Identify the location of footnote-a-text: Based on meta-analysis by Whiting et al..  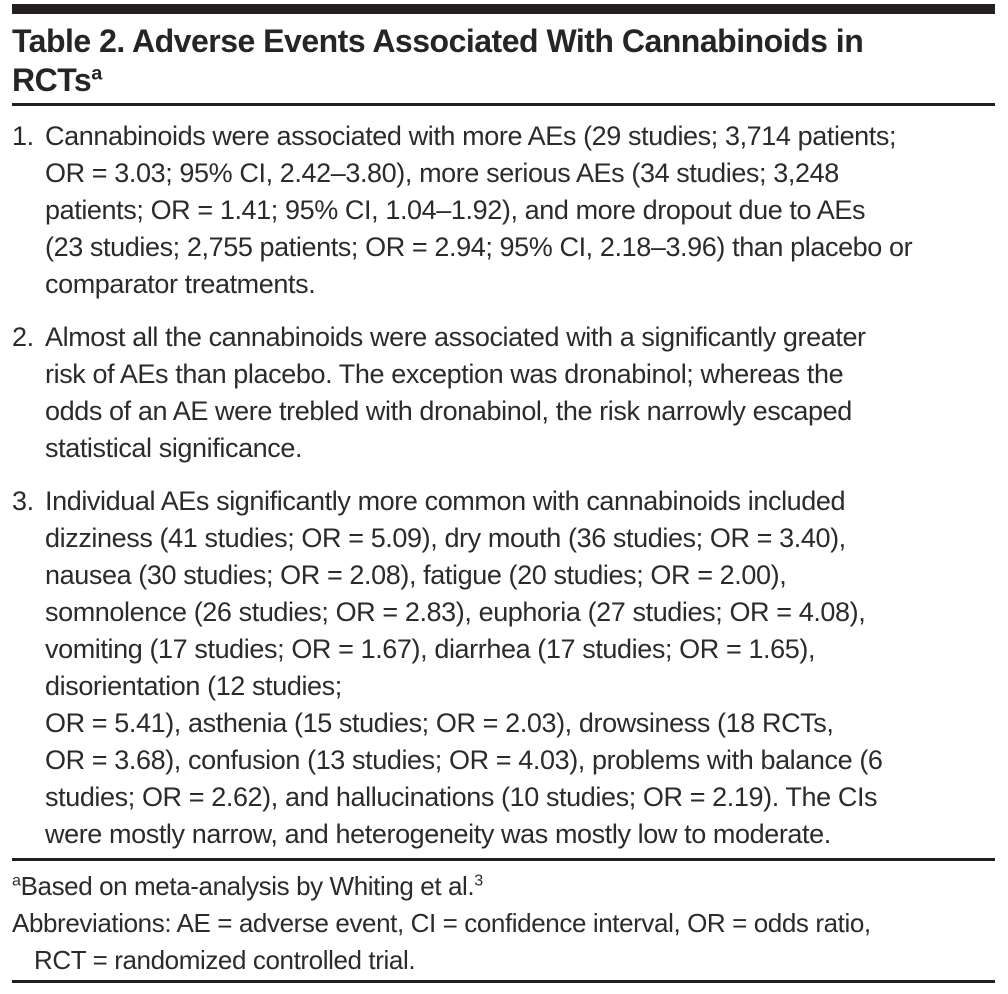
(247, 886).